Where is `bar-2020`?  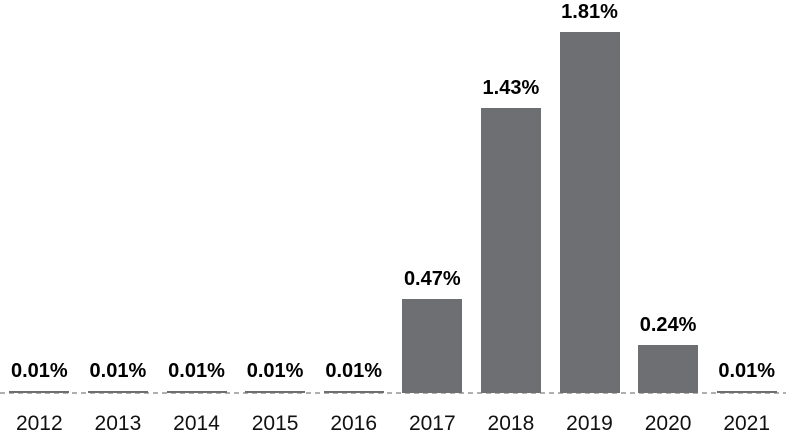
bar-2020 is located at coordinates (668, 369).